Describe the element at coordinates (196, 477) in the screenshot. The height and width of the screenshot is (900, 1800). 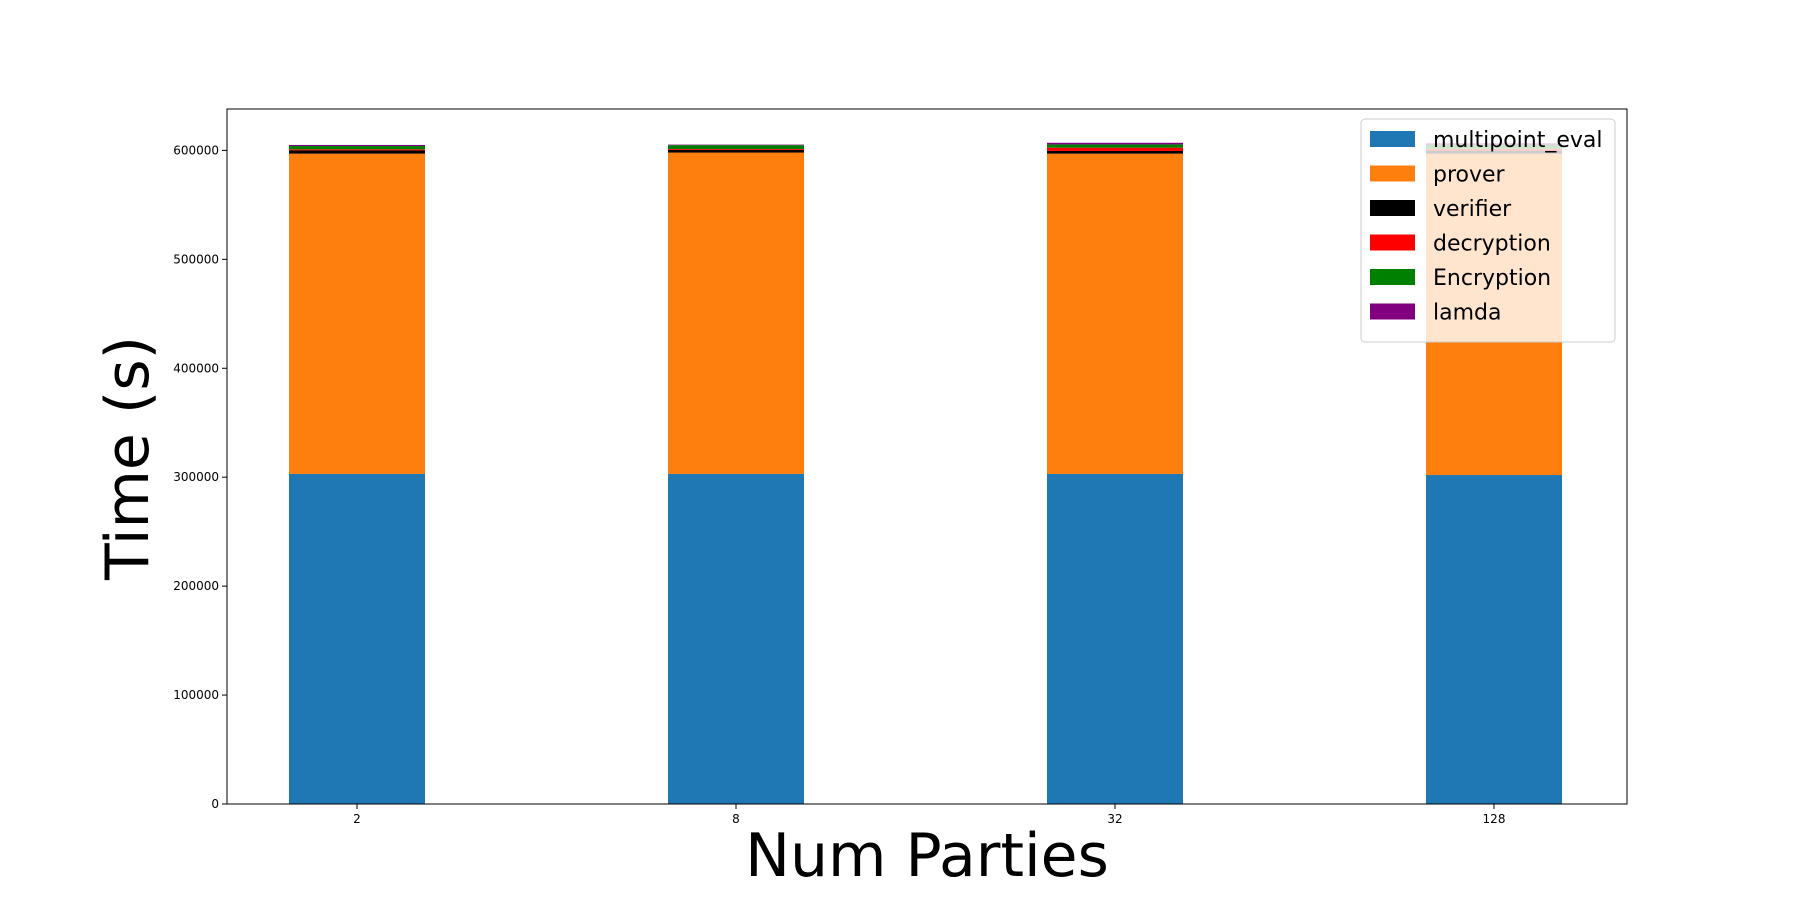
I see `y-tick-label: 300000` at that location.